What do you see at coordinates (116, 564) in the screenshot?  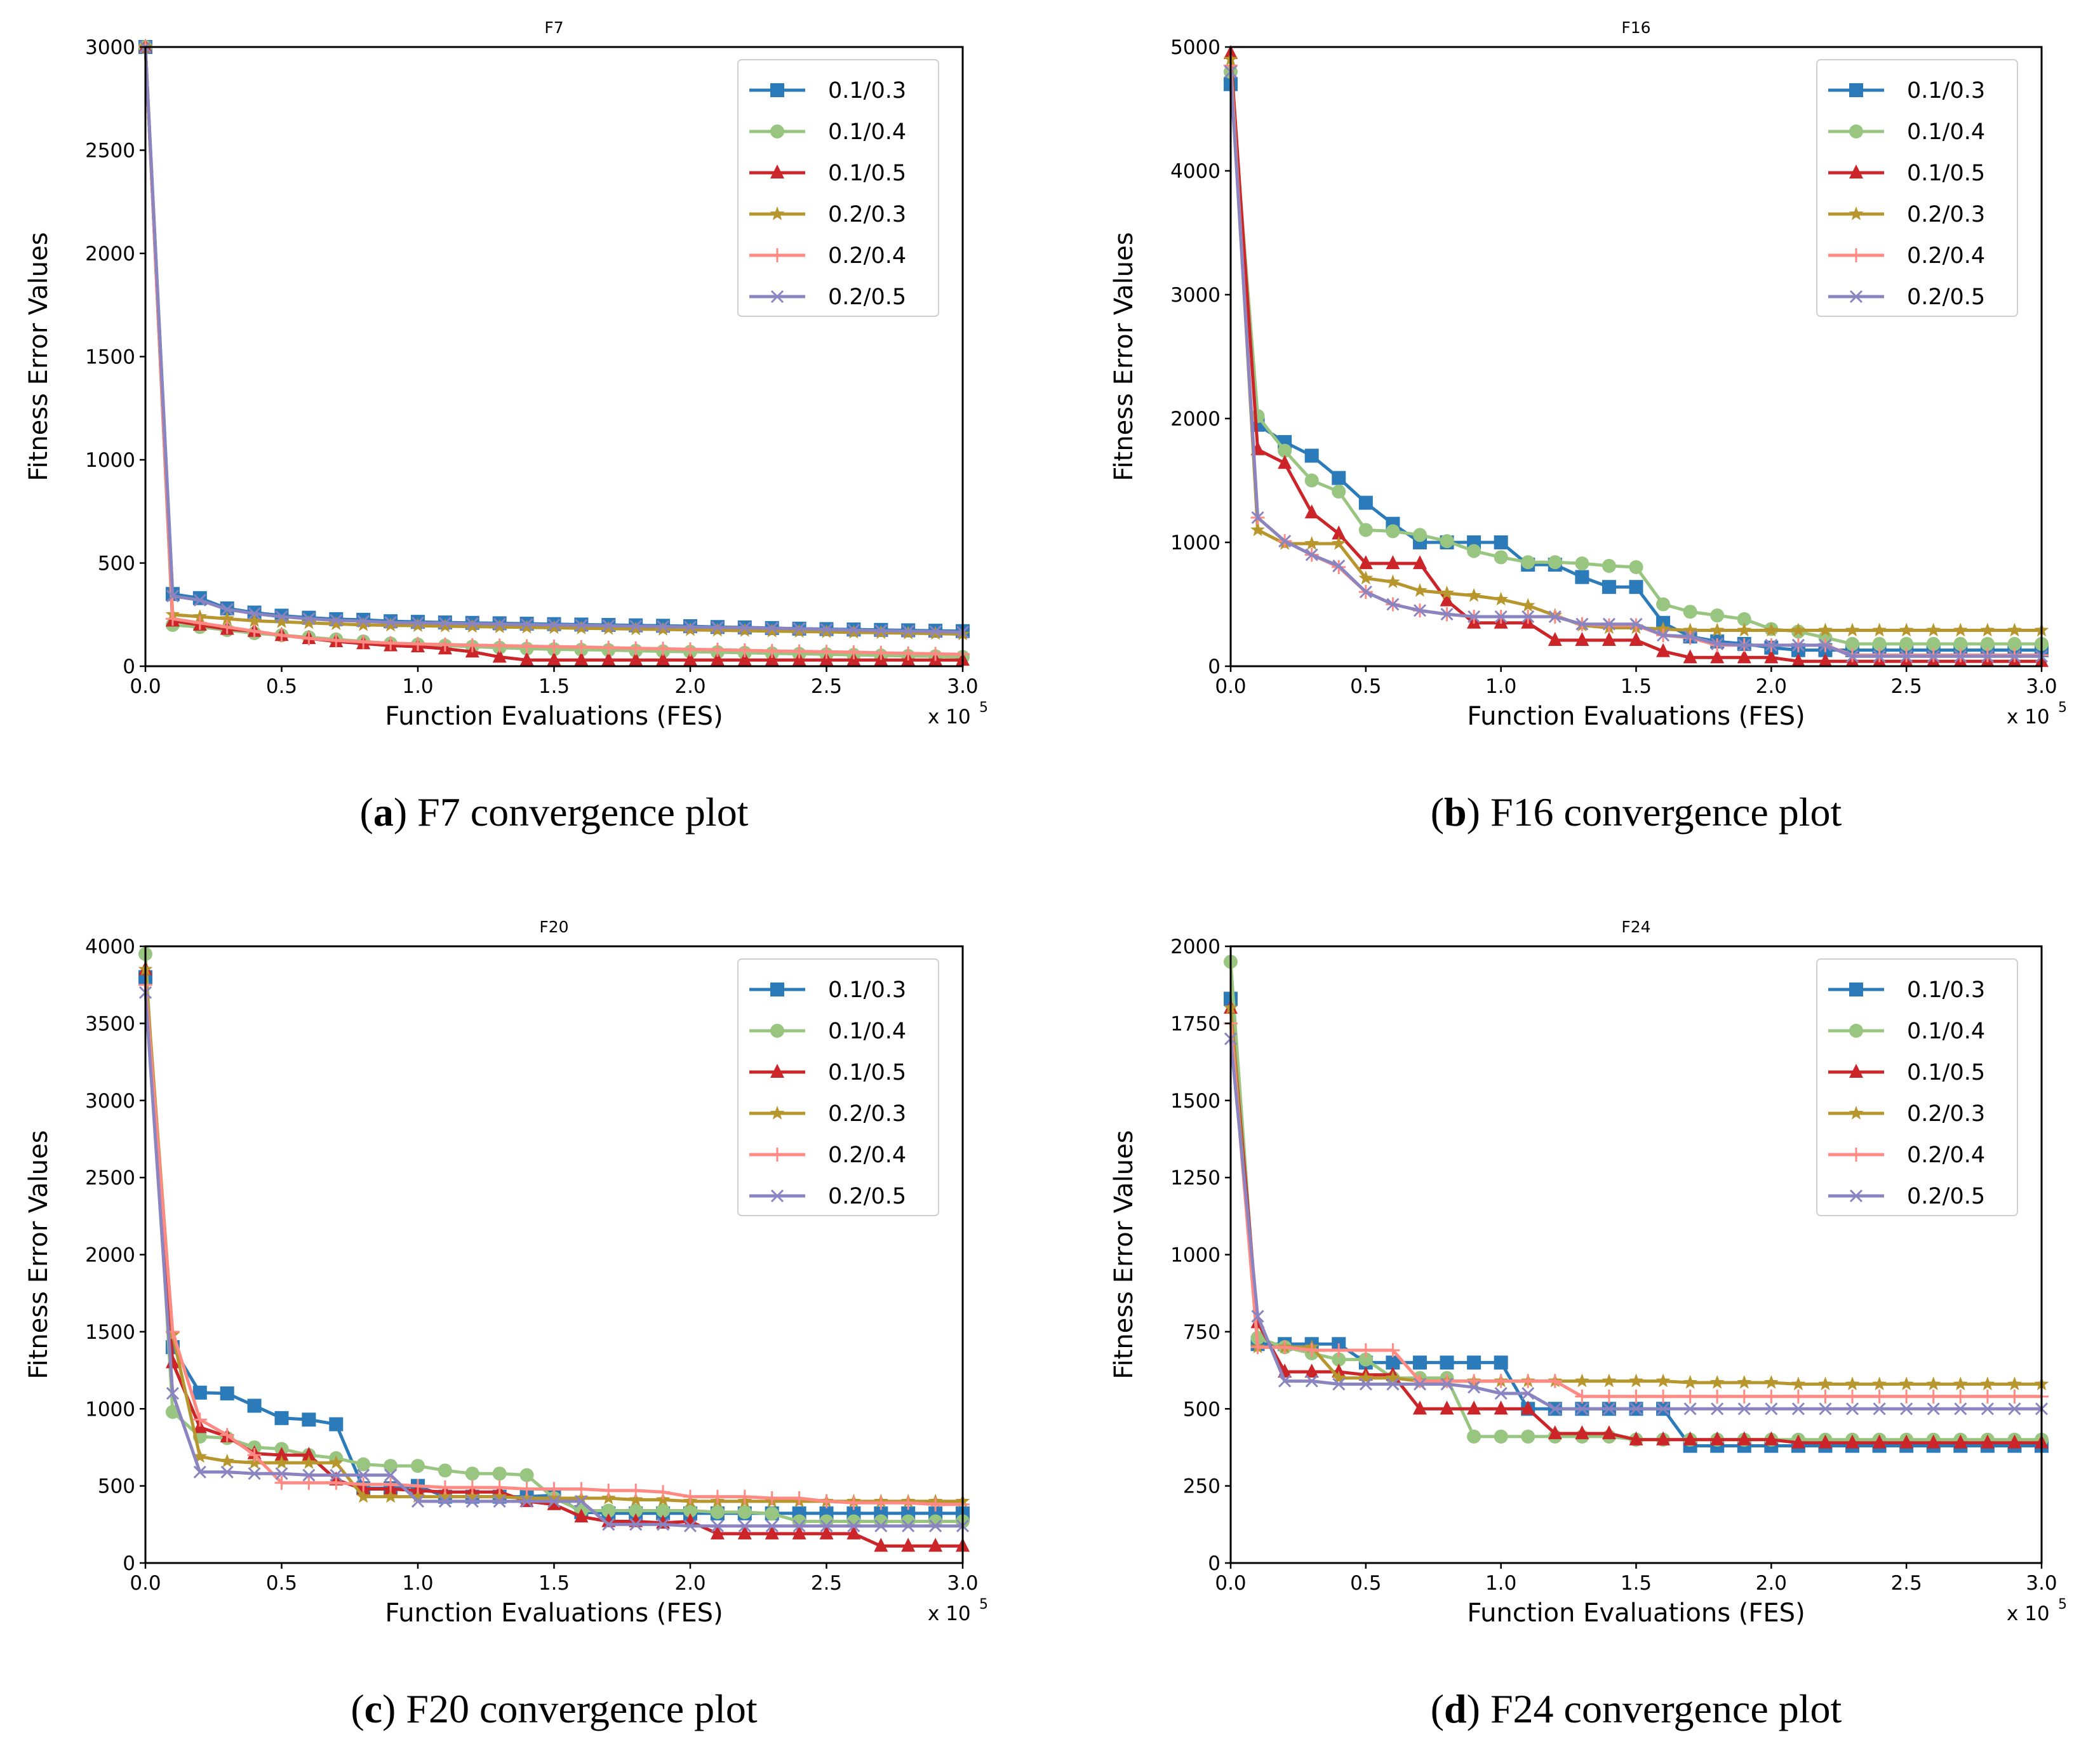 I see `y-tick-label: 500` at bounding box center [116, 564].